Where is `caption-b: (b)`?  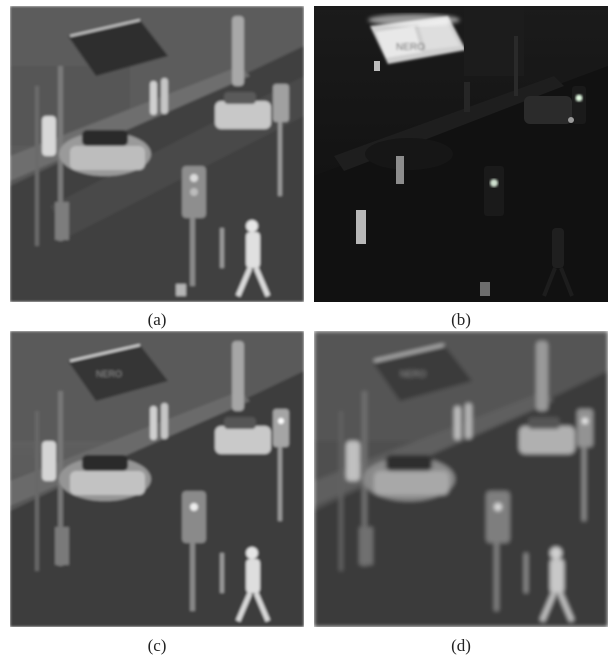
caption-b: (b) is located at coordinates (461, 319).